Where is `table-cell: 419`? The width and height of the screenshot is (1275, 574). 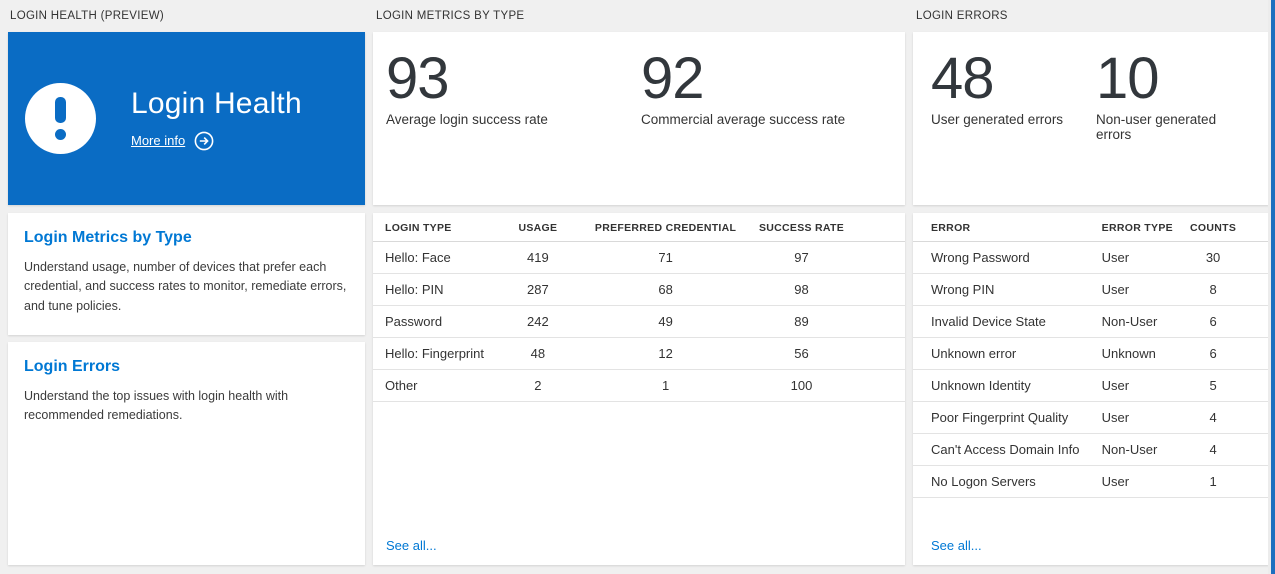 table-cell: 419 is located at coordinates (538, 257).